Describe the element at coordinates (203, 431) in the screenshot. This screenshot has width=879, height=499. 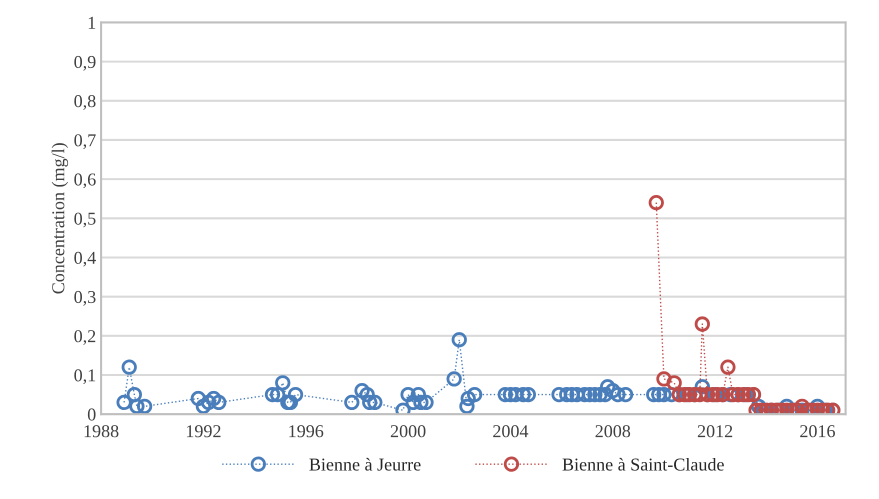
I see `x-tick-label: 1992` at that location.